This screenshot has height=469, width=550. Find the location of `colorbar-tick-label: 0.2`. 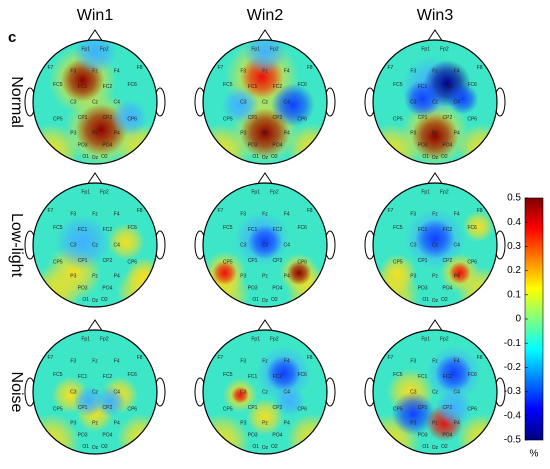

colorbar-tick-label: 0.2 is located at coordinates (514, 270).